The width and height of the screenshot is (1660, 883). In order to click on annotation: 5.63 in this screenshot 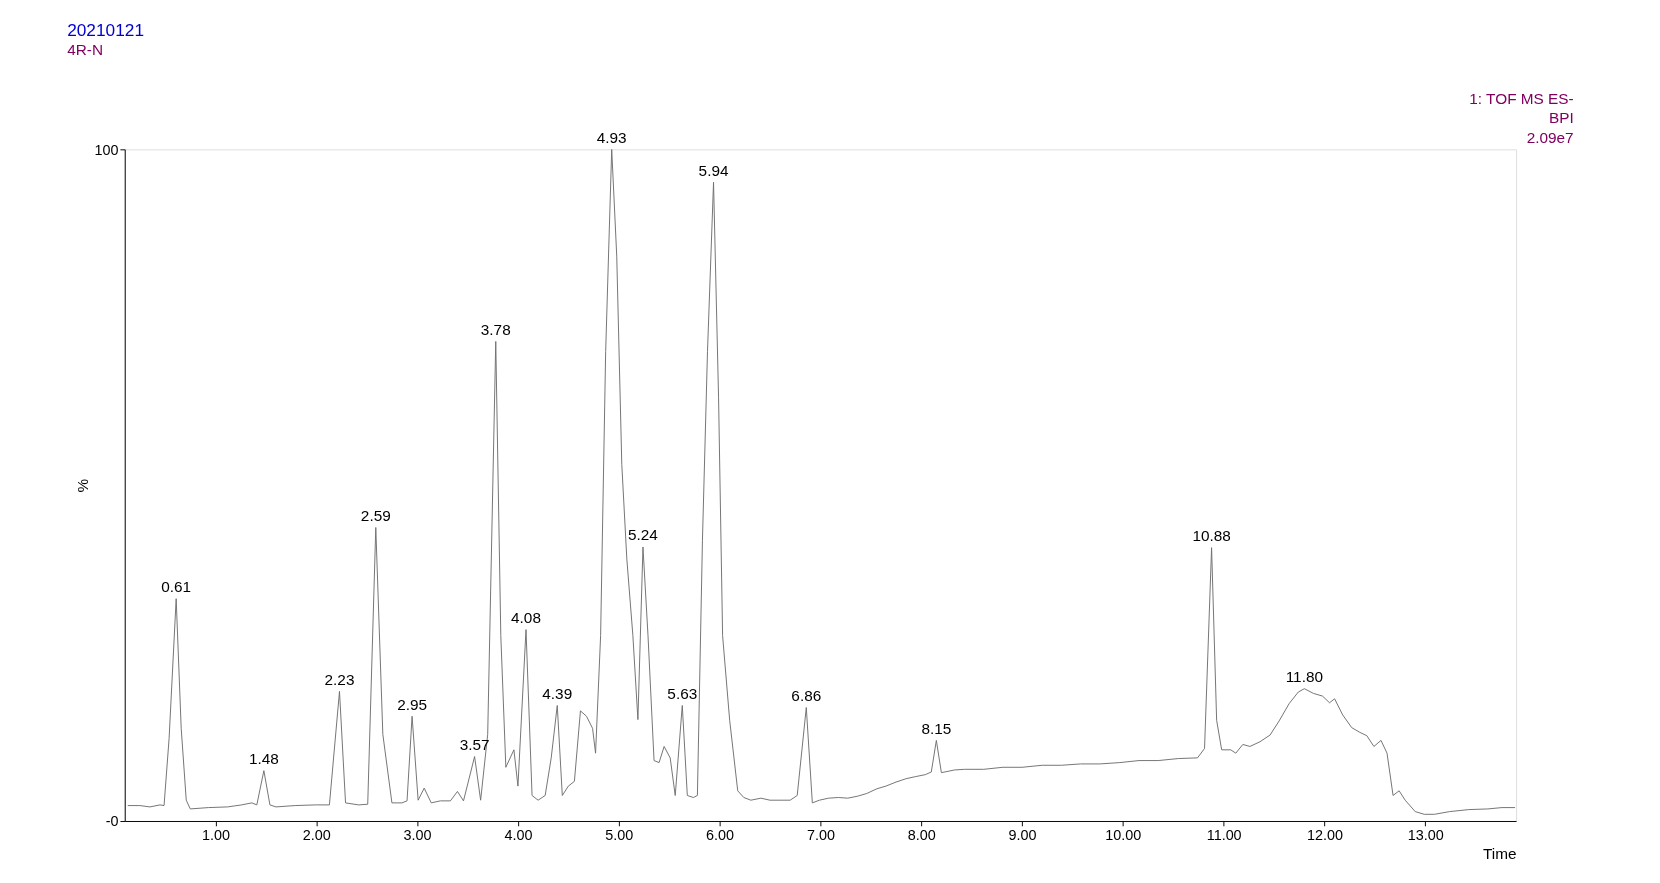, I will do `click(682, 693)`.